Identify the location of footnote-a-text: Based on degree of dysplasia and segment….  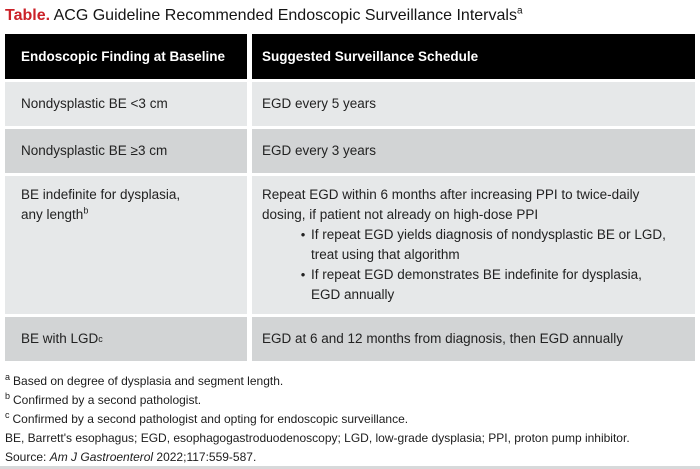
(148, 381).